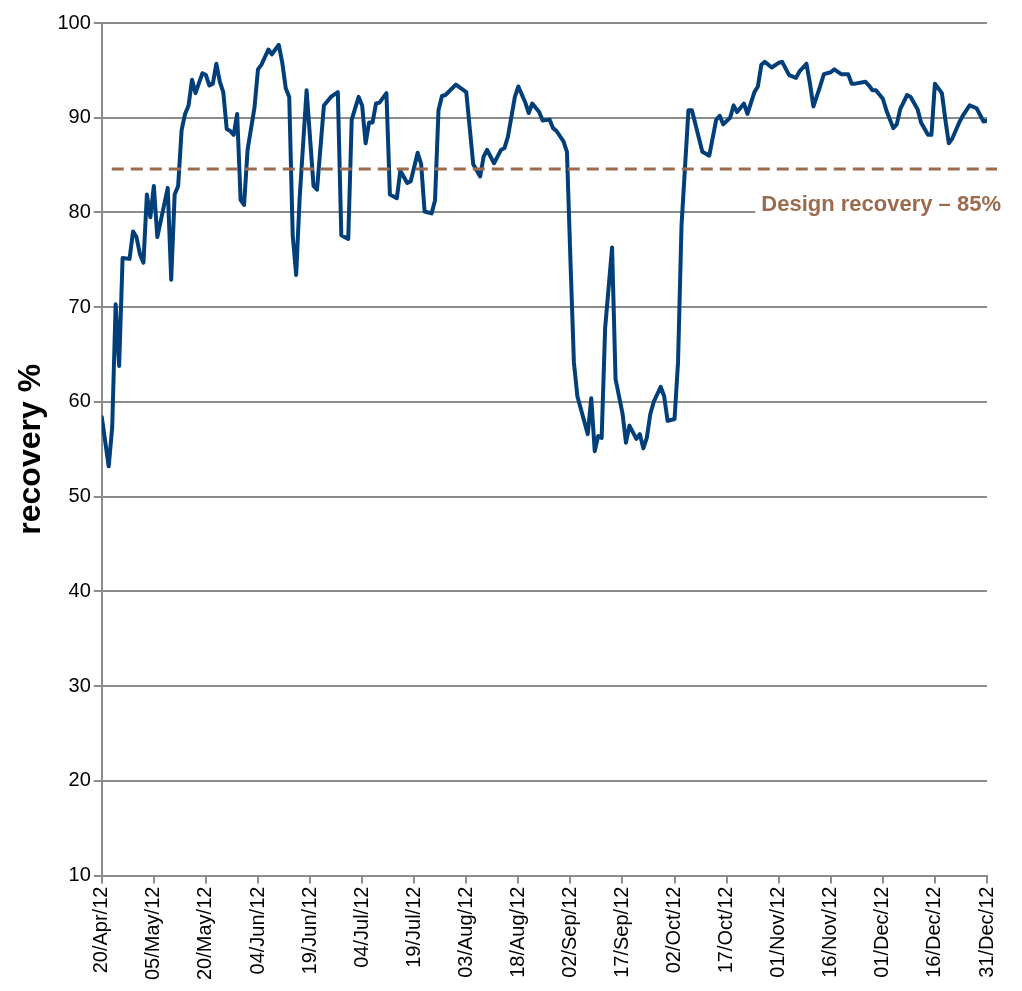 This screenshot has width=1022, height=991. Describe the element at coordinates (985, 932) in the screenshot. I see `x-tick-label: 31/Dec/12` at that location.